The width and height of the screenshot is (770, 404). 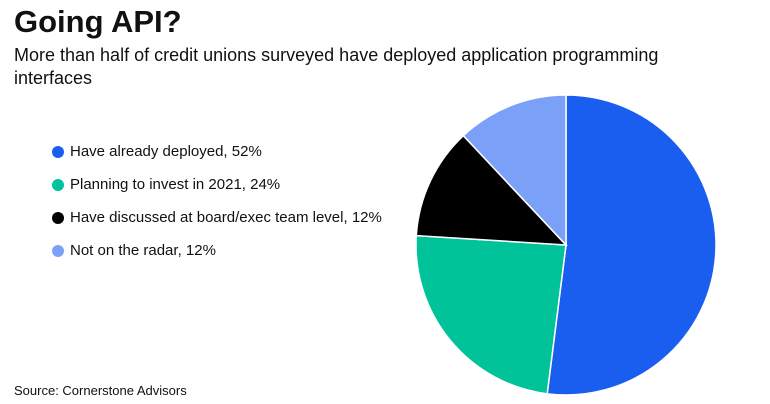 What do you see at coordinates (166, 151) in the screenshot?
I see `legend-label: Have already deployed, 52%` at bounding box center [166, 151].